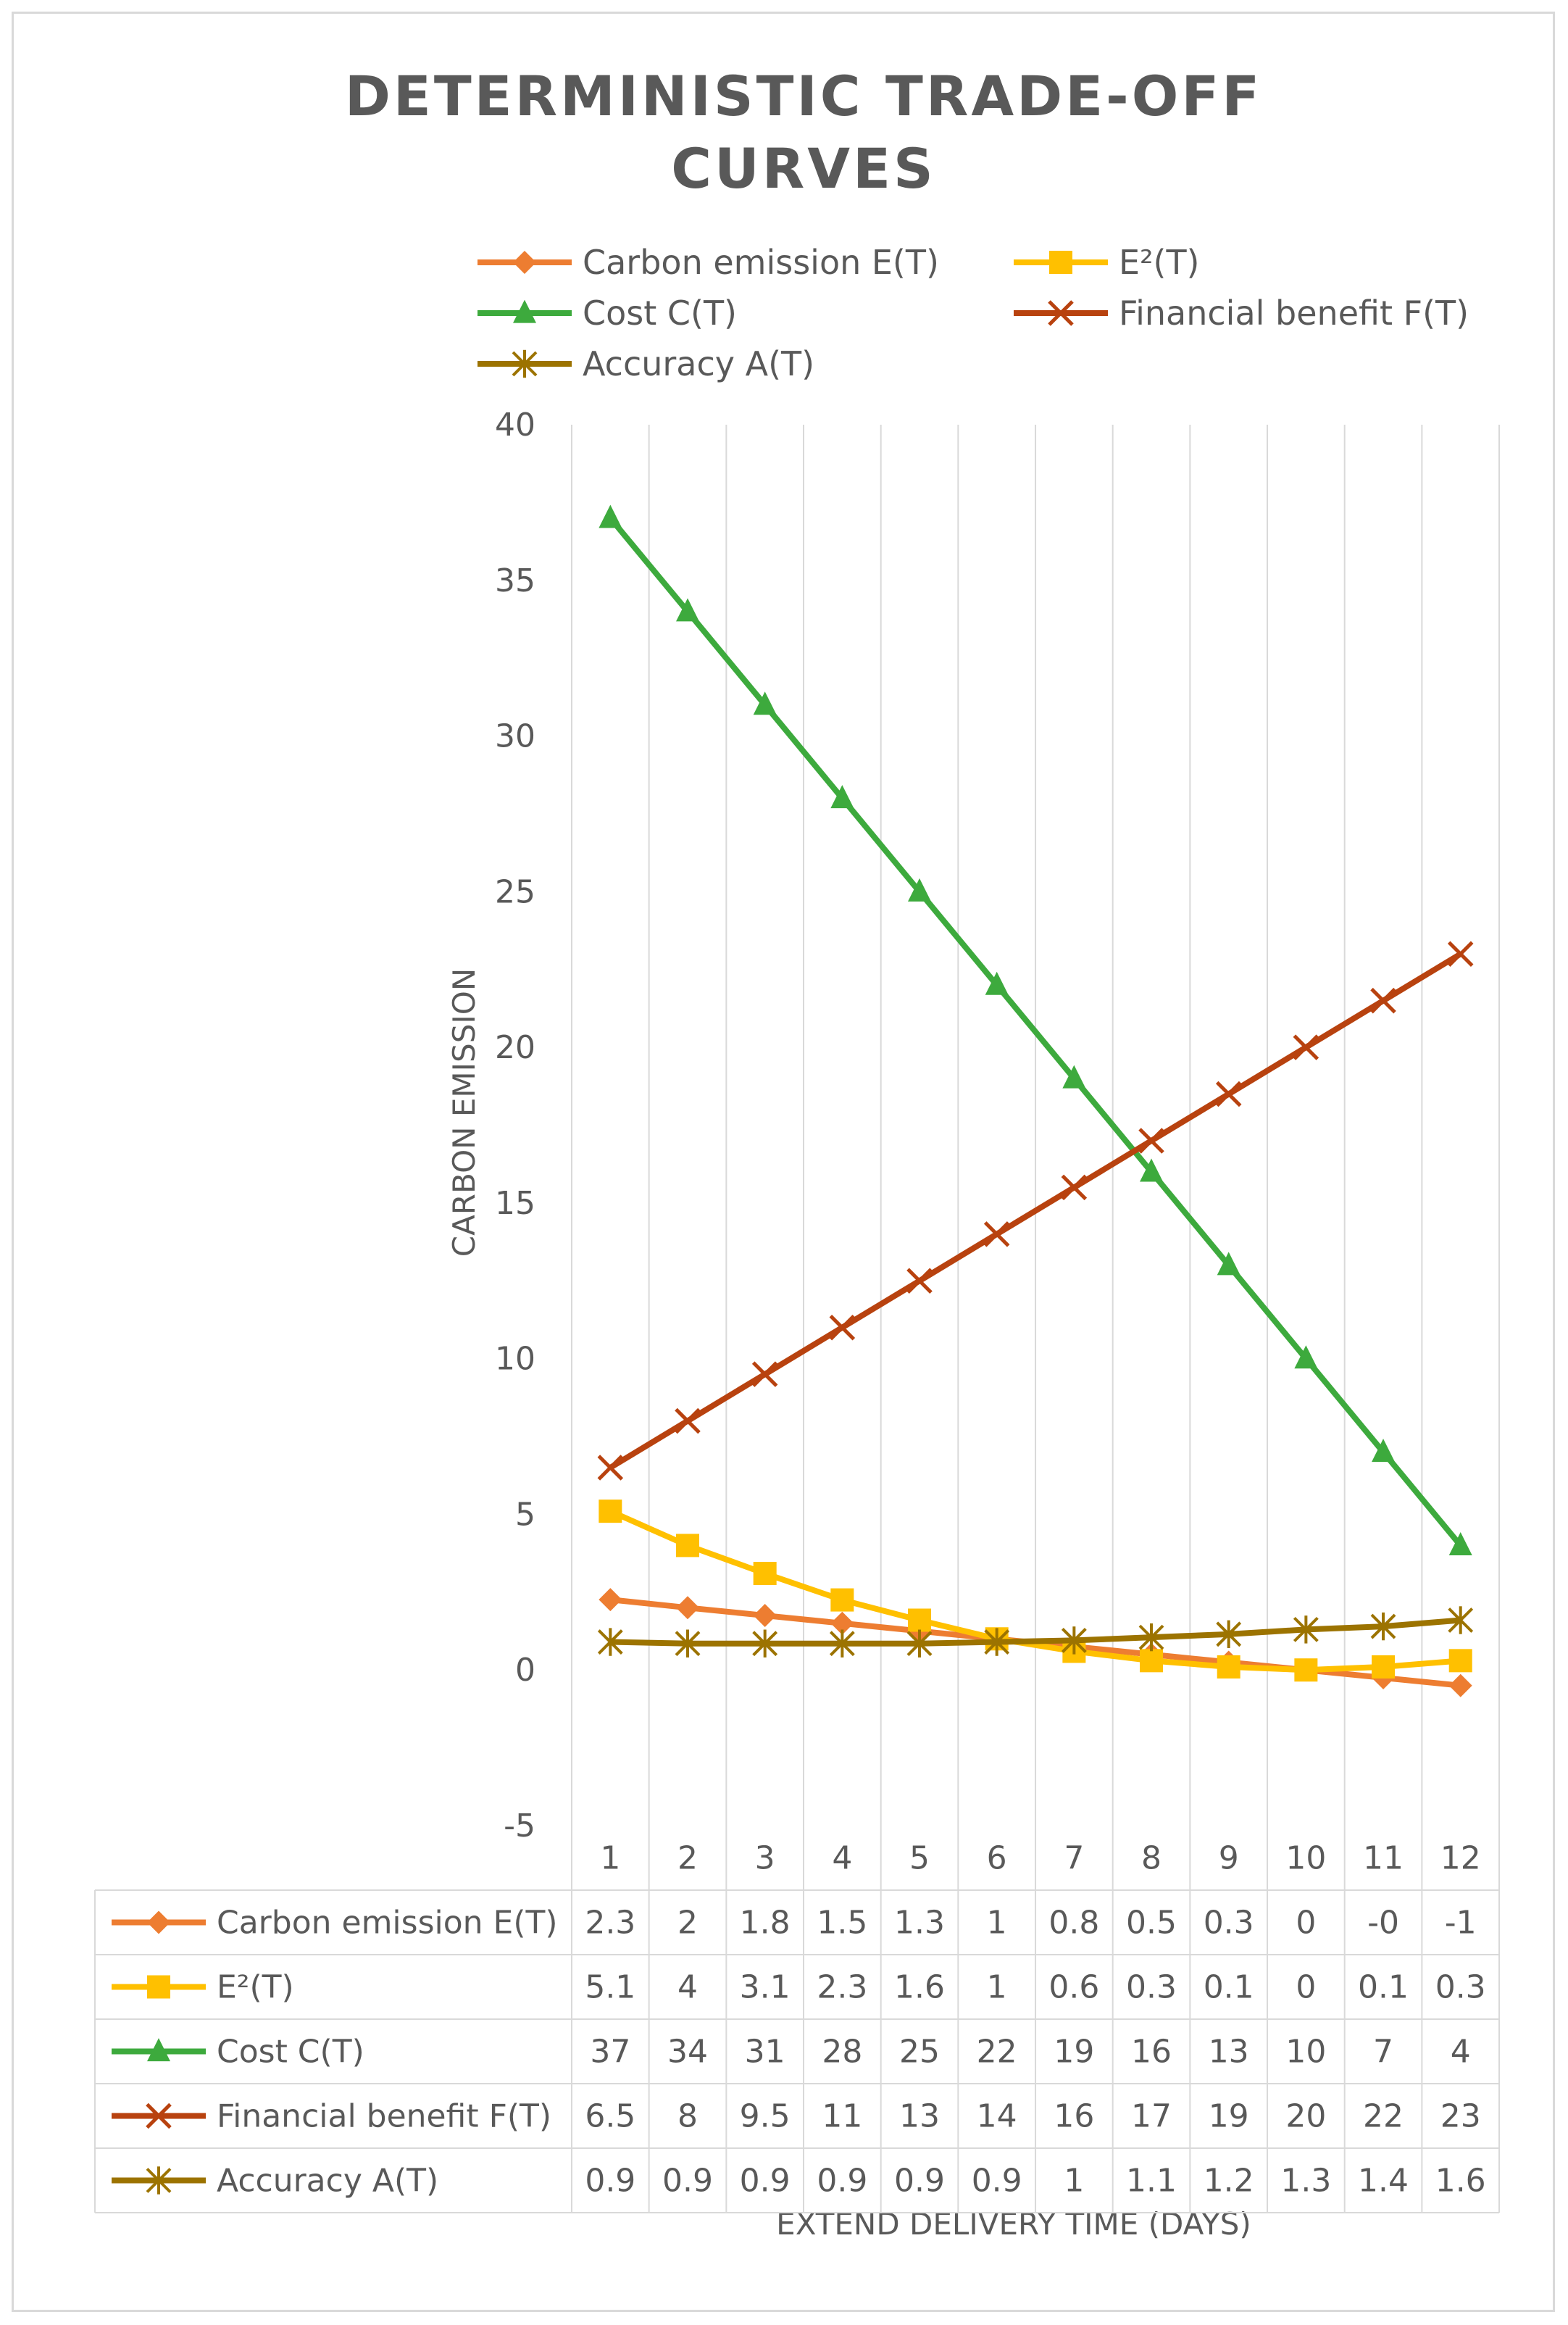 This screenshot has height=2325, width=1568. Describe the element at coordinates (687, 1859) in the screenshot. I see `x-tick-label: 2` at that location.